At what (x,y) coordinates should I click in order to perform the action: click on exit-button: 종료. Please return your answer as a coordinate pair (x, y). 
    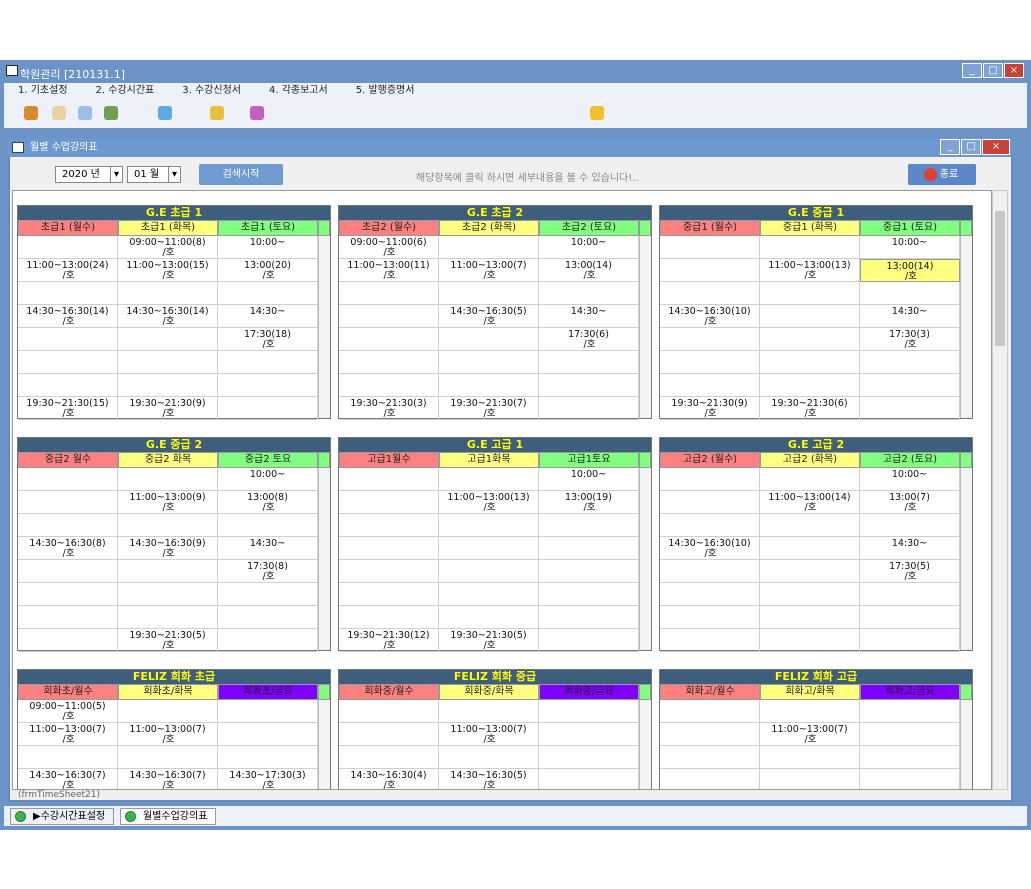
    Looking at the image, I should click on (942, 174).